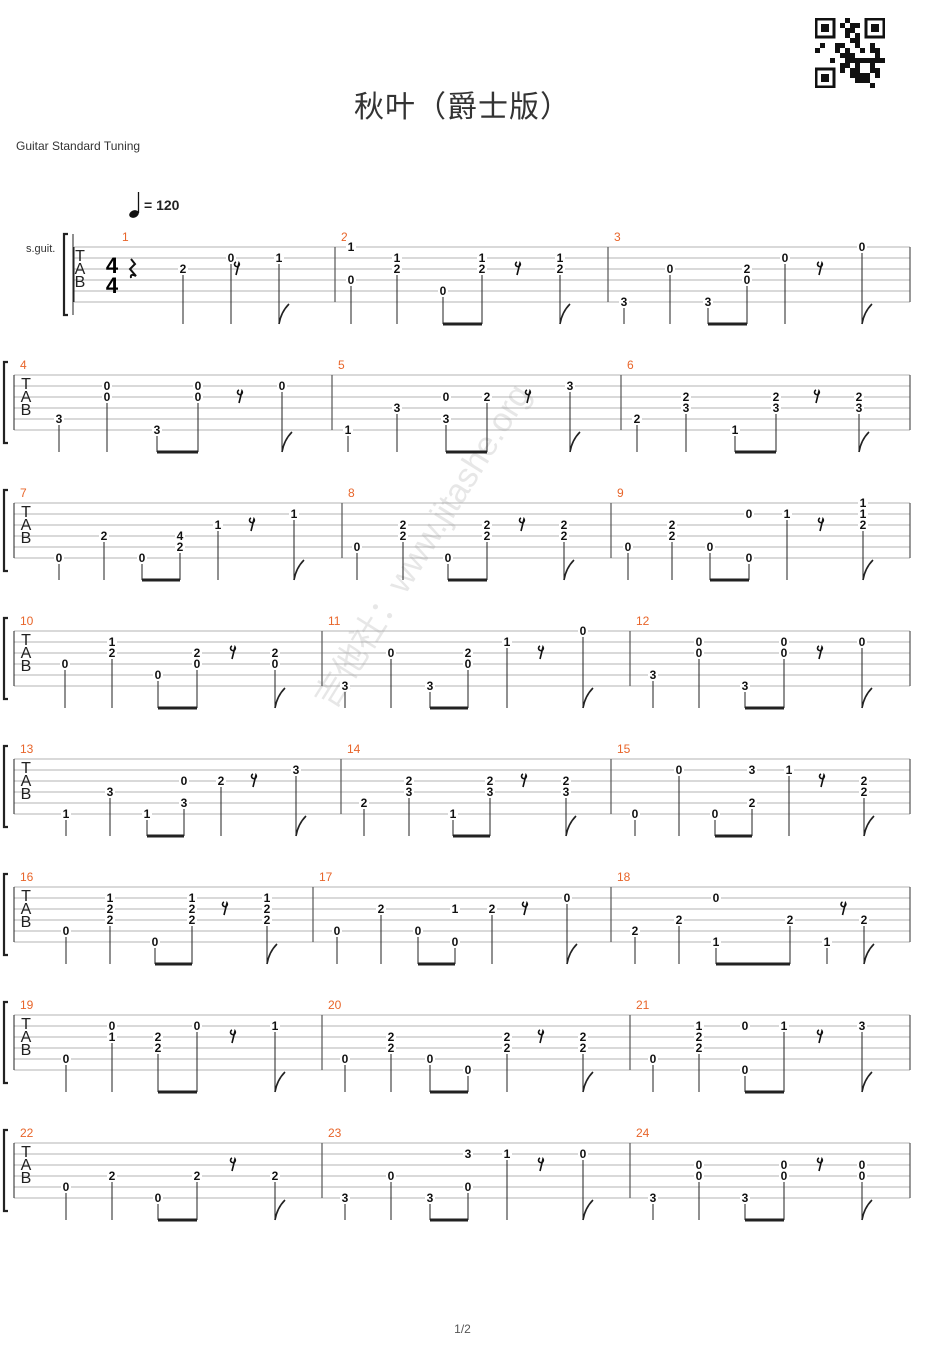 Image resolution: width=925 pixels, height=1358 pixels. What do you see at coordinates (334, 621) in the screenshot?
I see `measure-number: 11` at bounding box center [334, 621].